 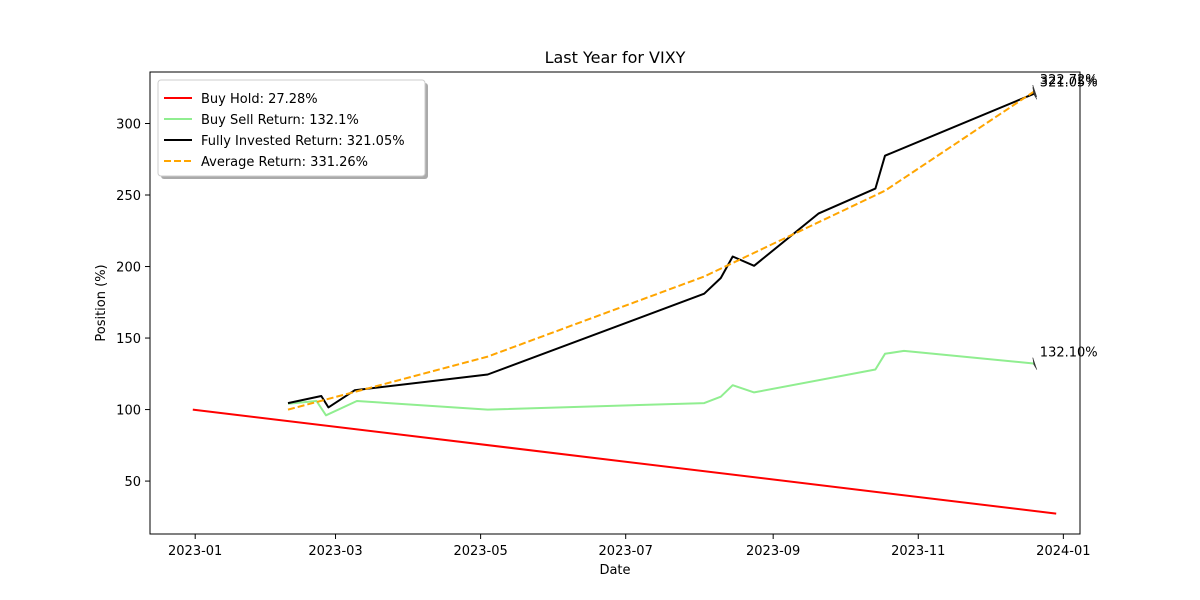 What do you see at coordinates (335, 551) in the screenshot?
I see `x-tick-label: 2023-03` at bounding box center [335, 551].